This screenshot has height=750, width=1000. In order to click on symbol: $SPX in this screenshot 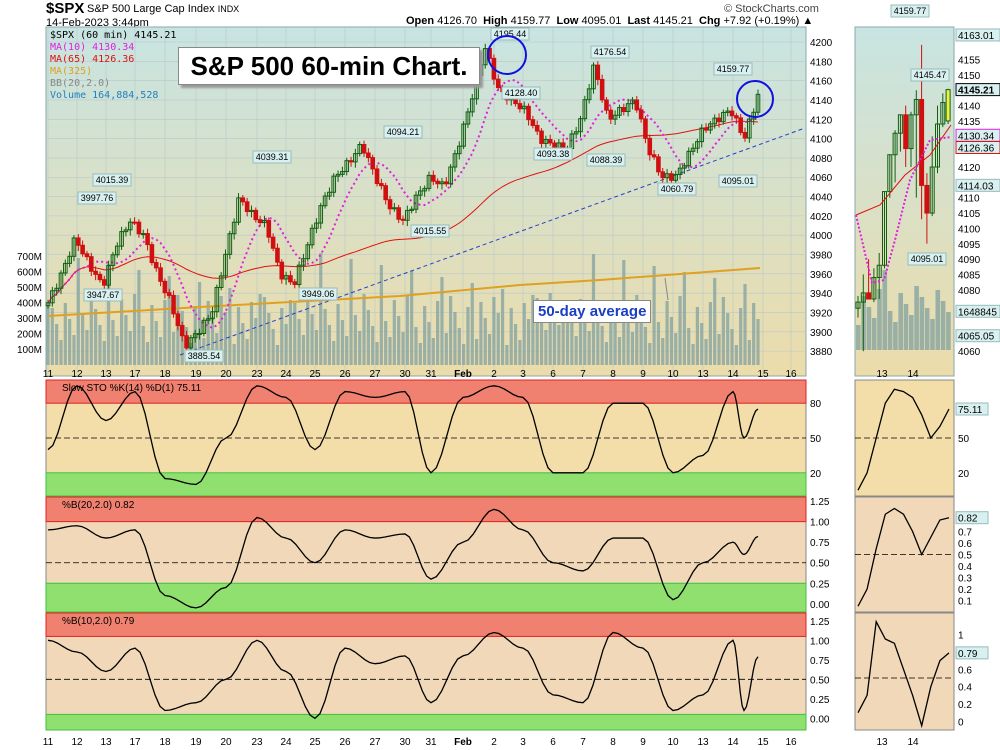, I will do `click(65, 8)`.